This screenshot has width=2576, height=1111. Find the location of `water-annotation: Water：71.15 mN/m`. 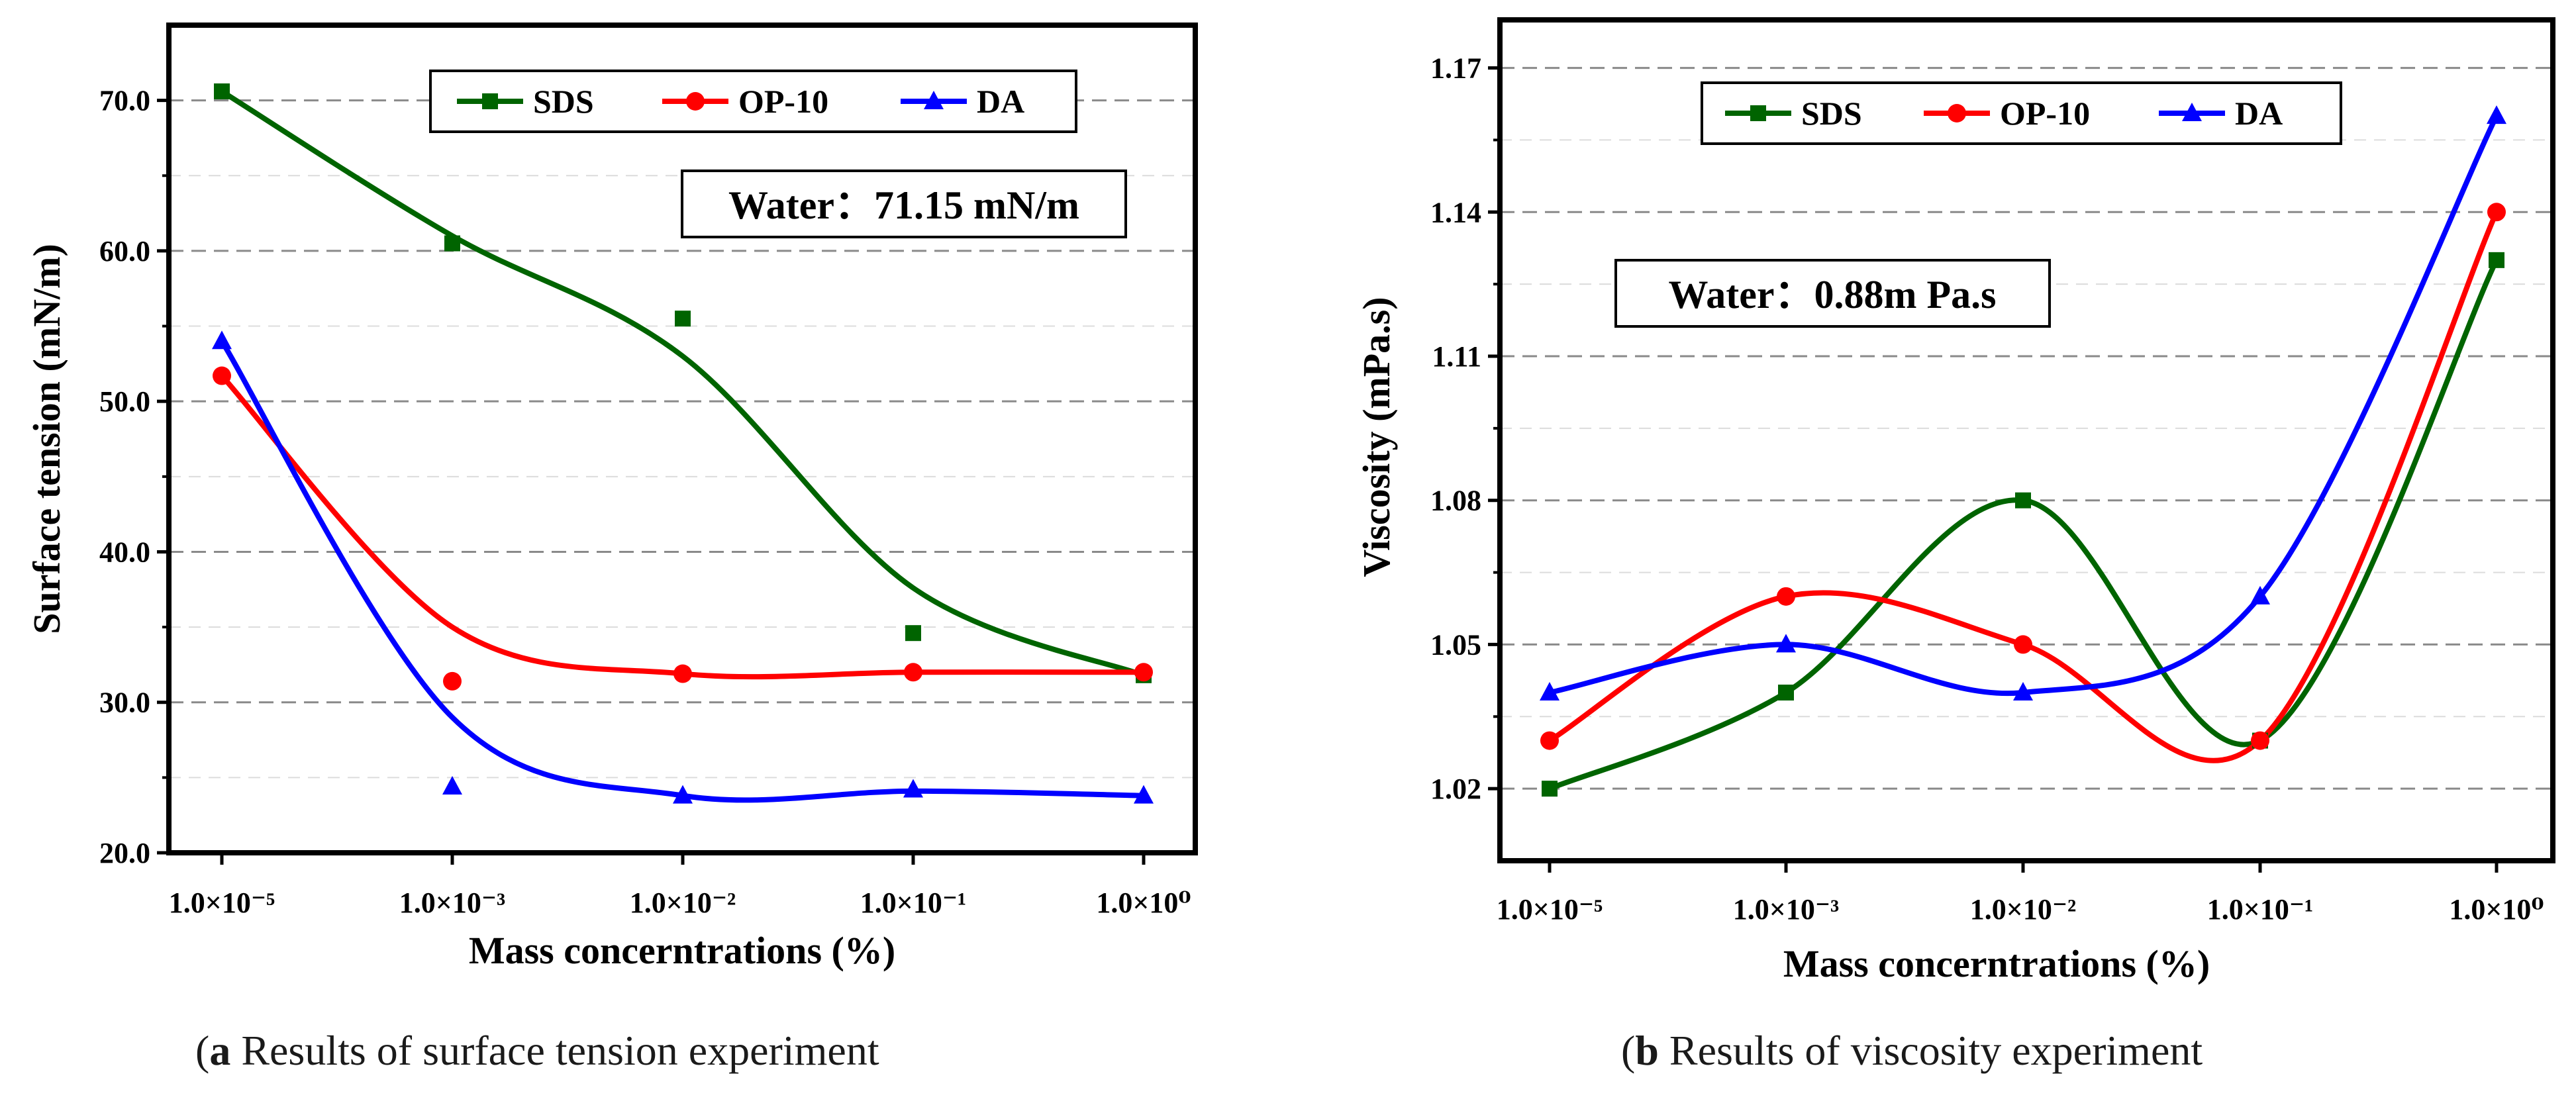

water-annotation: Water：71.15 mN/m is located at coordinates (904, 203).